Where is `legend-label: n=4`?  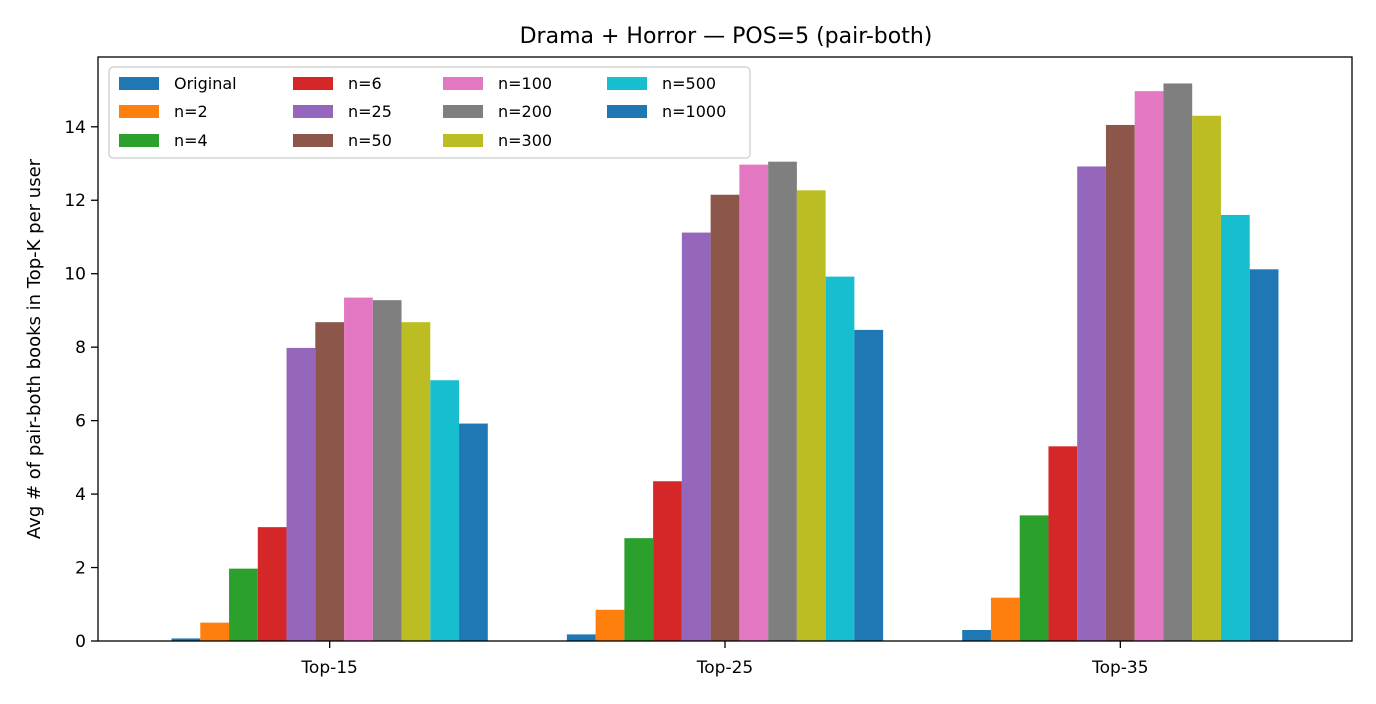 legend-label: n=4 is located at coordinates (191, 140).